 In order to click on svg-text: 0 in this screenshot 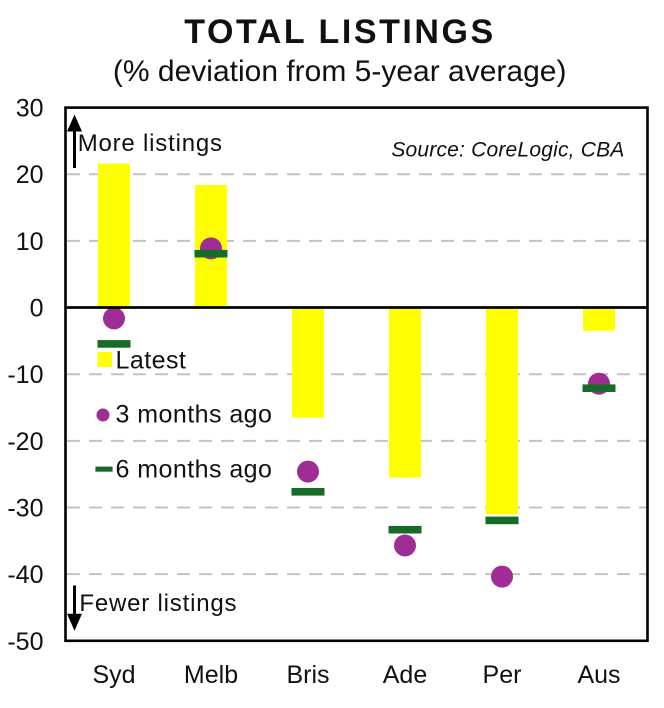, I will do `click(37, 309)`.